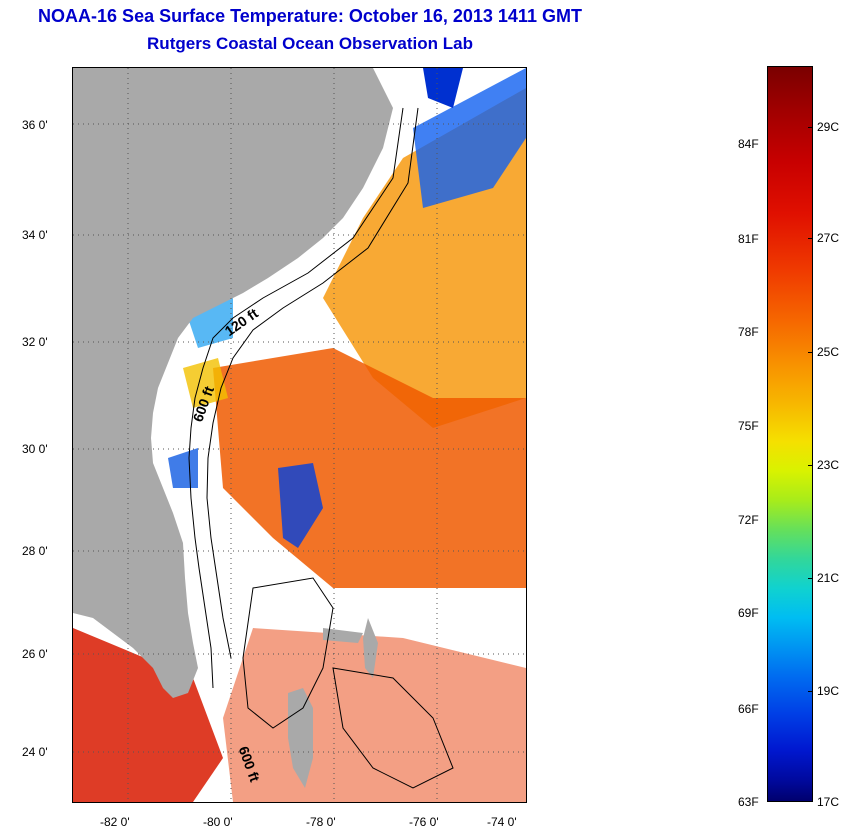  What do you see at coordinates (790, 434) in the screenshot?
I see `temperature-colorbar` at bounding box center [790, 434].